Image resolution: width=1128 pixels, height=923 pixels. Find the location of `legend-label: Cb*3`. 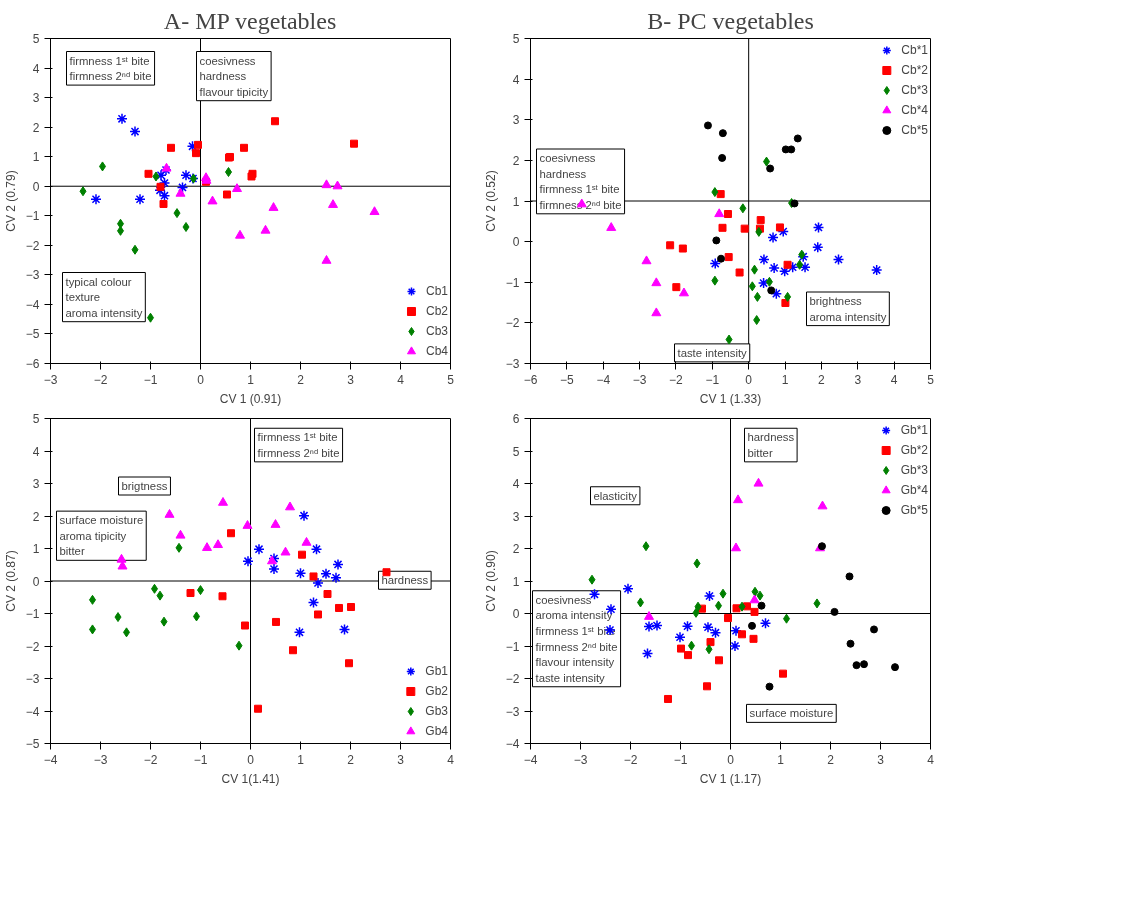

legend-label: Cb*3 is located at coordinates (914, 90).